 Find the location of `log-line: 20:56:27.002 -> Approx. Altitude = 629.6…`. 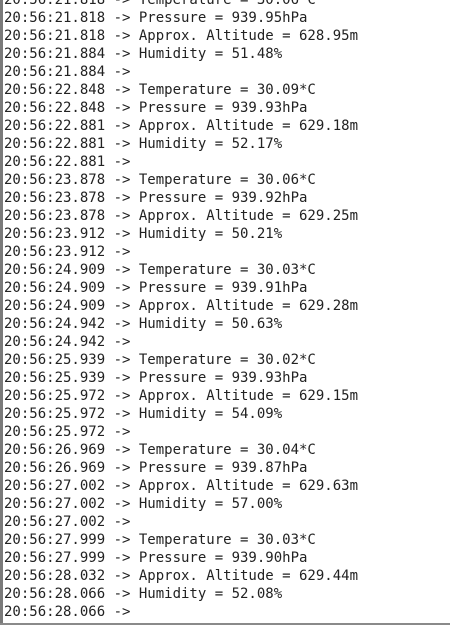

log-line: 20:56:27.002 -> Approx. Altitude = 629.6… is located at coordinates (181, 486).